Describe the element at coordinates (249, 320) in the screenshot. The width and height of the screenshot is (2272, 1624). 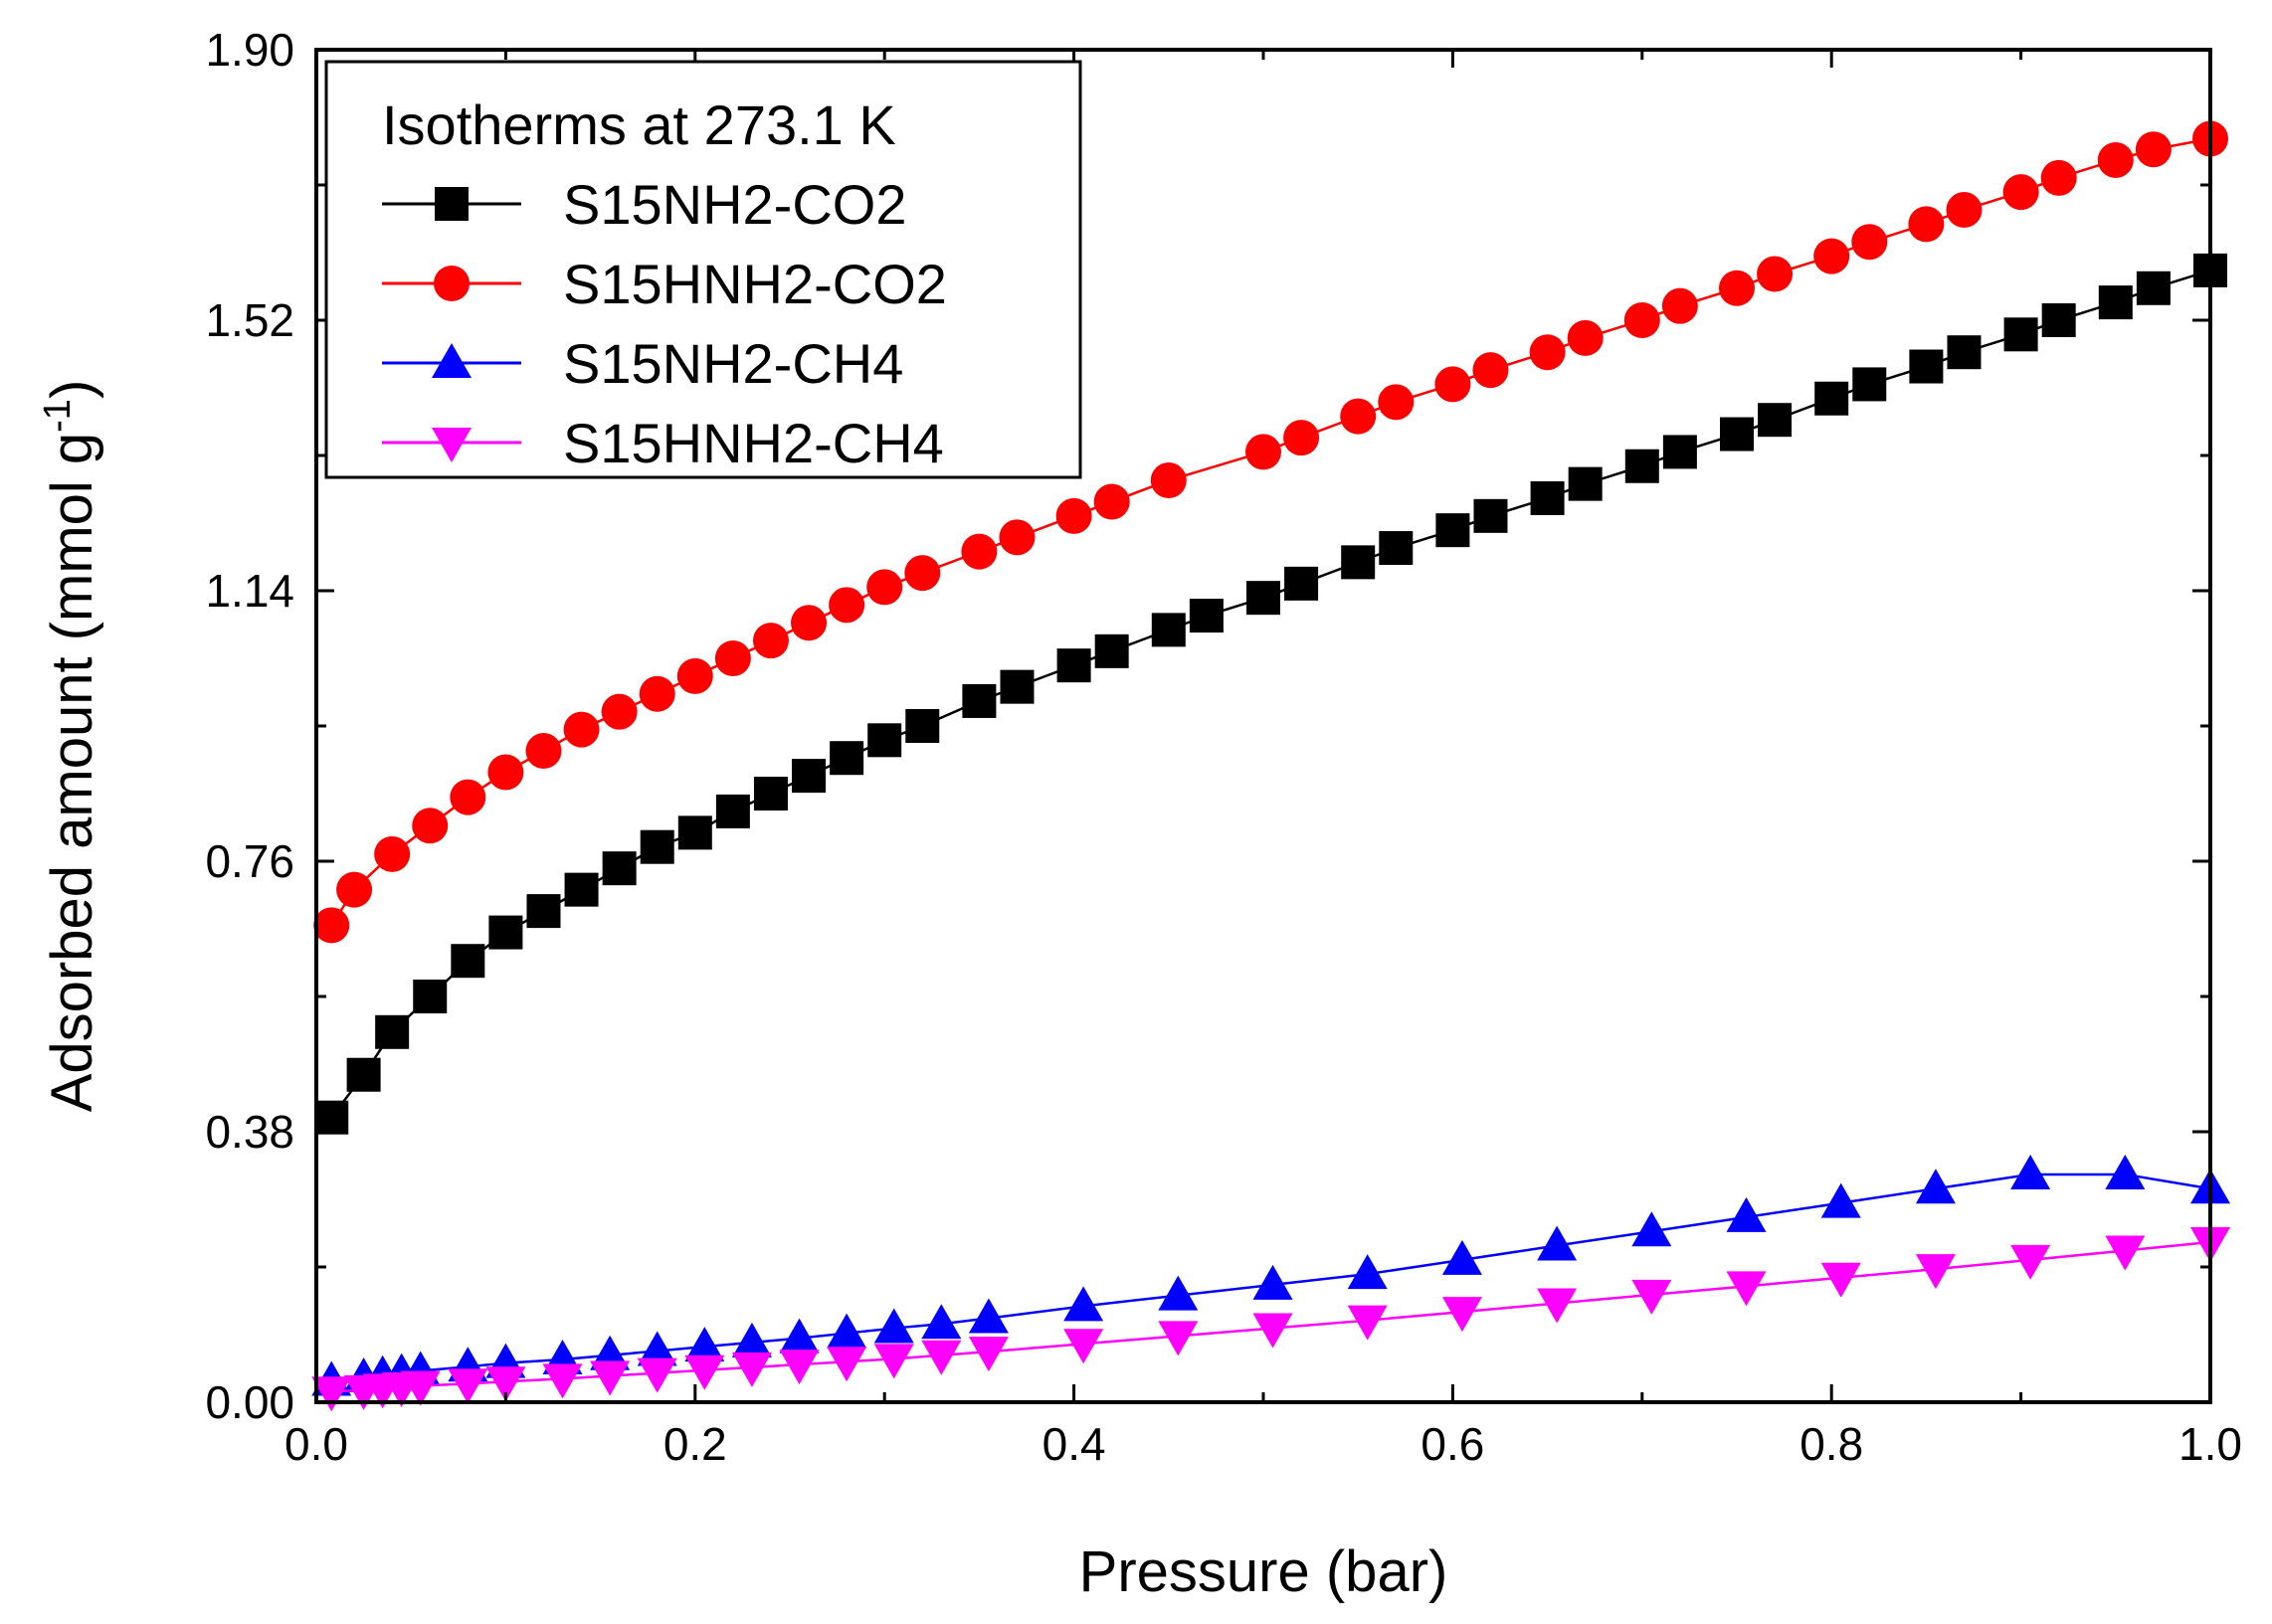
I see `y-tick-label: 1.52` at that location.